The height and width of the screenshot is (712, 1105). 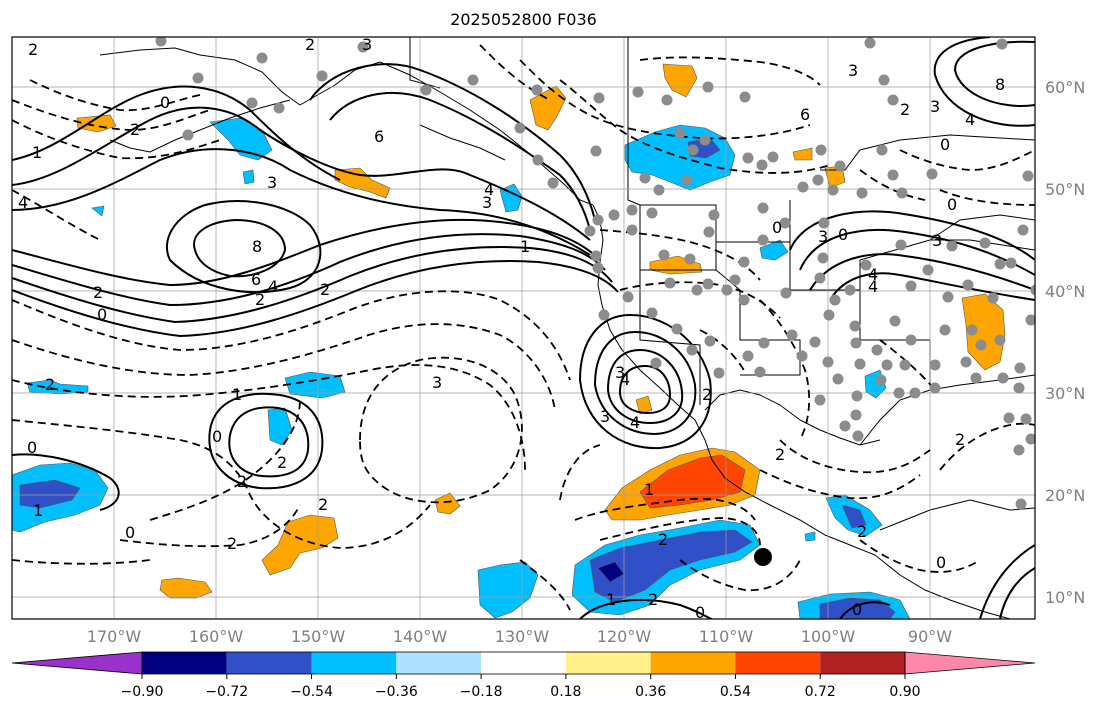 I want to click on colorbar-label: 0.90, so click(x=904, y=692).